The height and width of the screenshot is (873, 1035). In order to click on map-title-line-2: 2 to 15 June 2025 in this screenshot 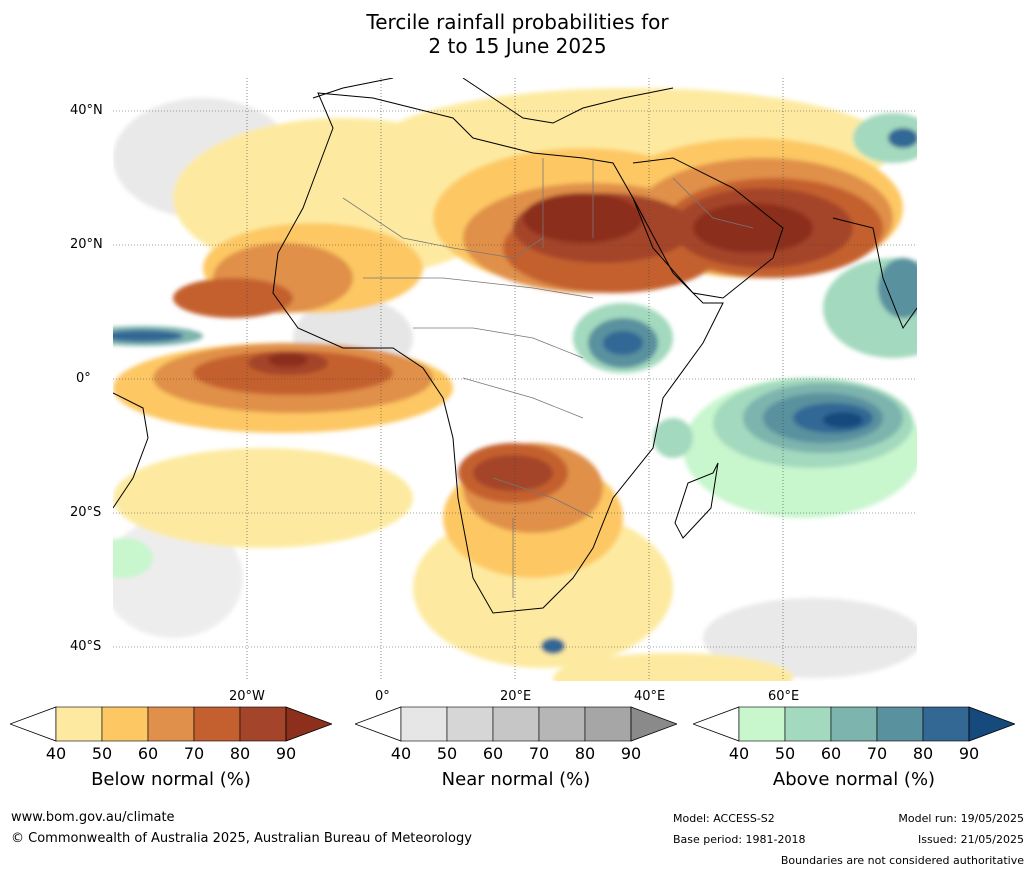, I will do `click(517, 46)`.